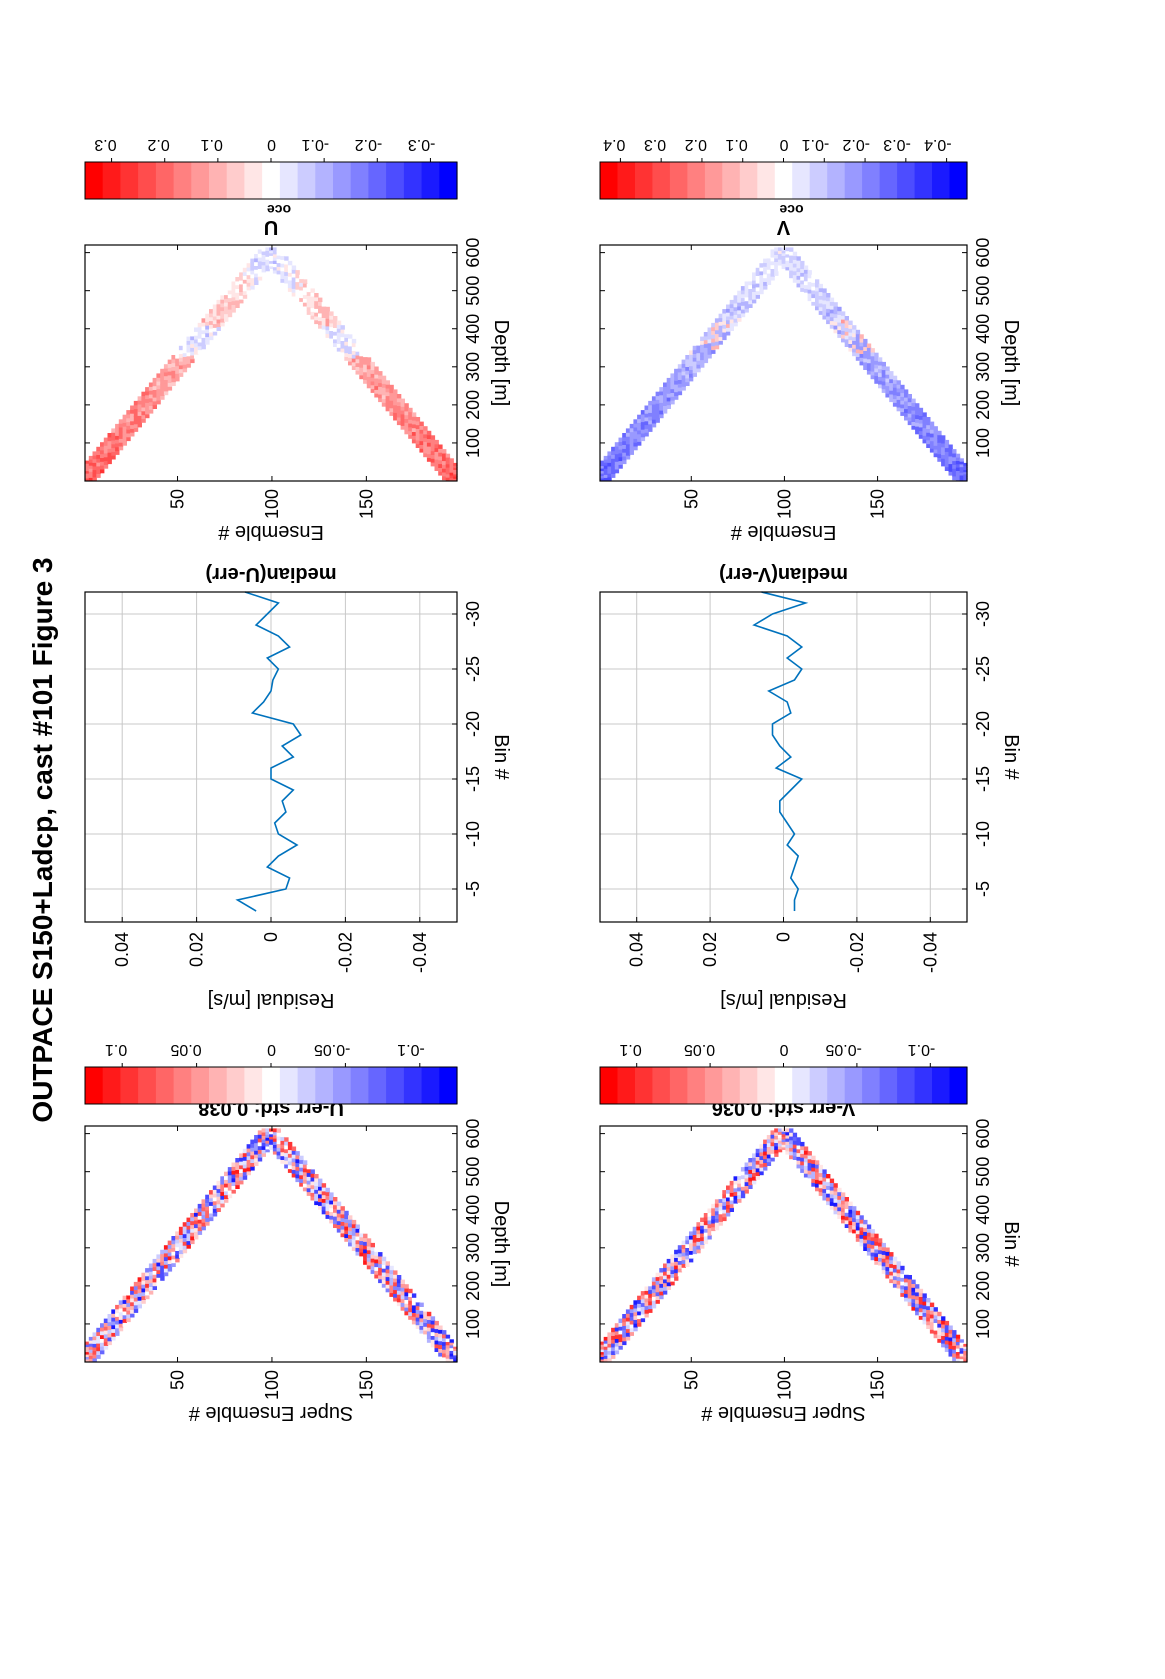  What do you see at coordinates (271, 1073) in the screenshot?
I see `colorbar: 0.1 0.05 0 -0.05 -0.1` at bounding box center [271, 1073].